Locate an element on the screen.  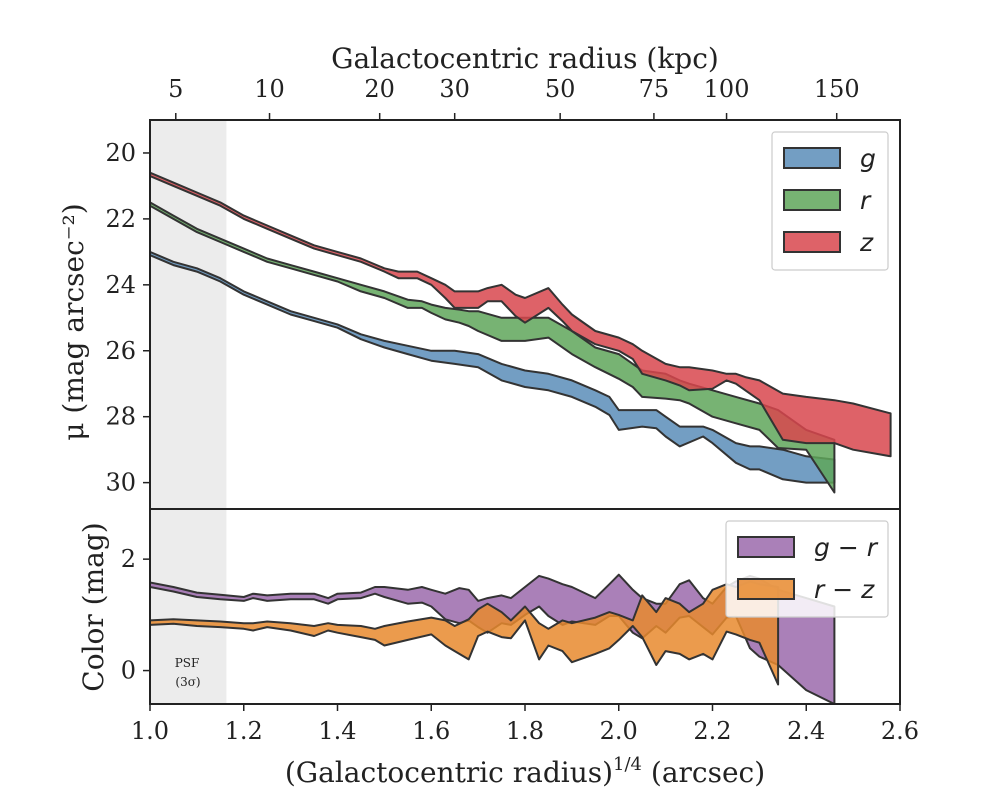
legend-swatch-z is located at coordinates (812, 242).